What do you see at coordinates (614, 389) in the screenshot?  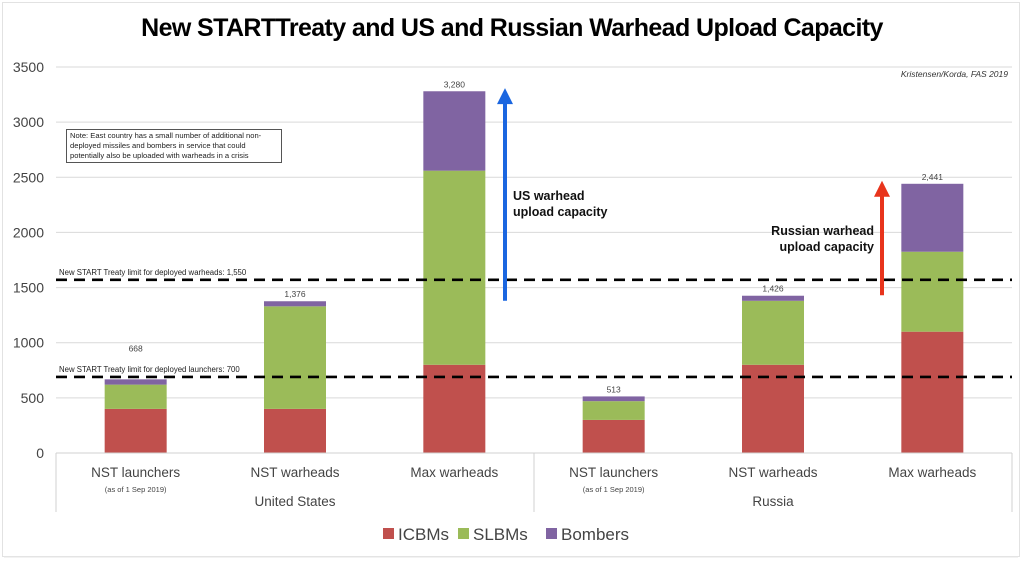 I see `total-data-label: 513` at bounding box center [614, 389].